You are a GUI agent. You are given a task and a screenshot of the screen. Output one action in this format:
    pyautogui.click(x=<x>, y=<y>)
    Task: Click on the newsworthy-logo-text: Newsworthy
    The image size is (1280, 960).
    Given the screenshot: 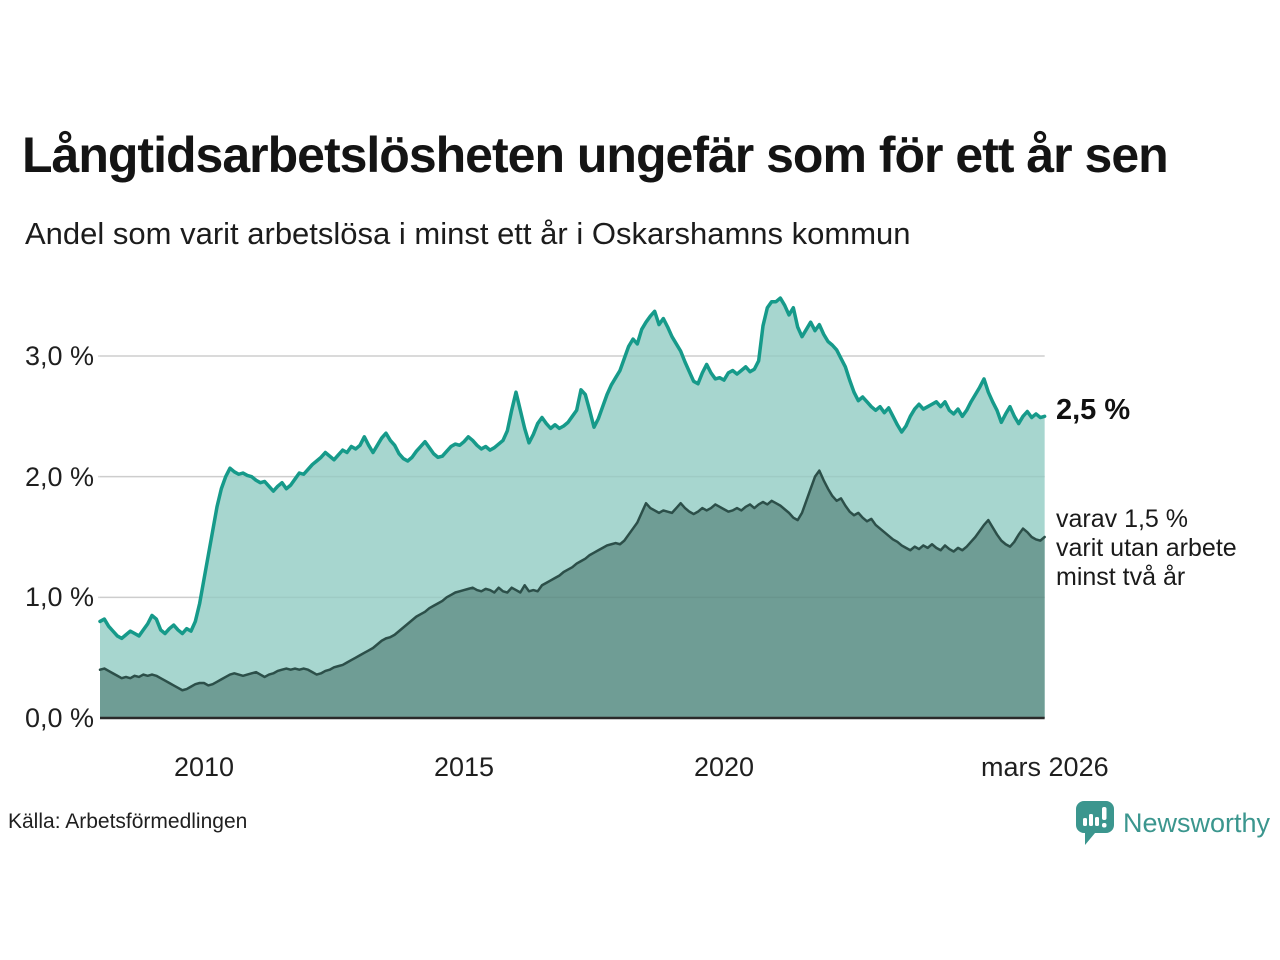 What is the action you would take?
    pyautogui.click(x=1196, y=823)
    